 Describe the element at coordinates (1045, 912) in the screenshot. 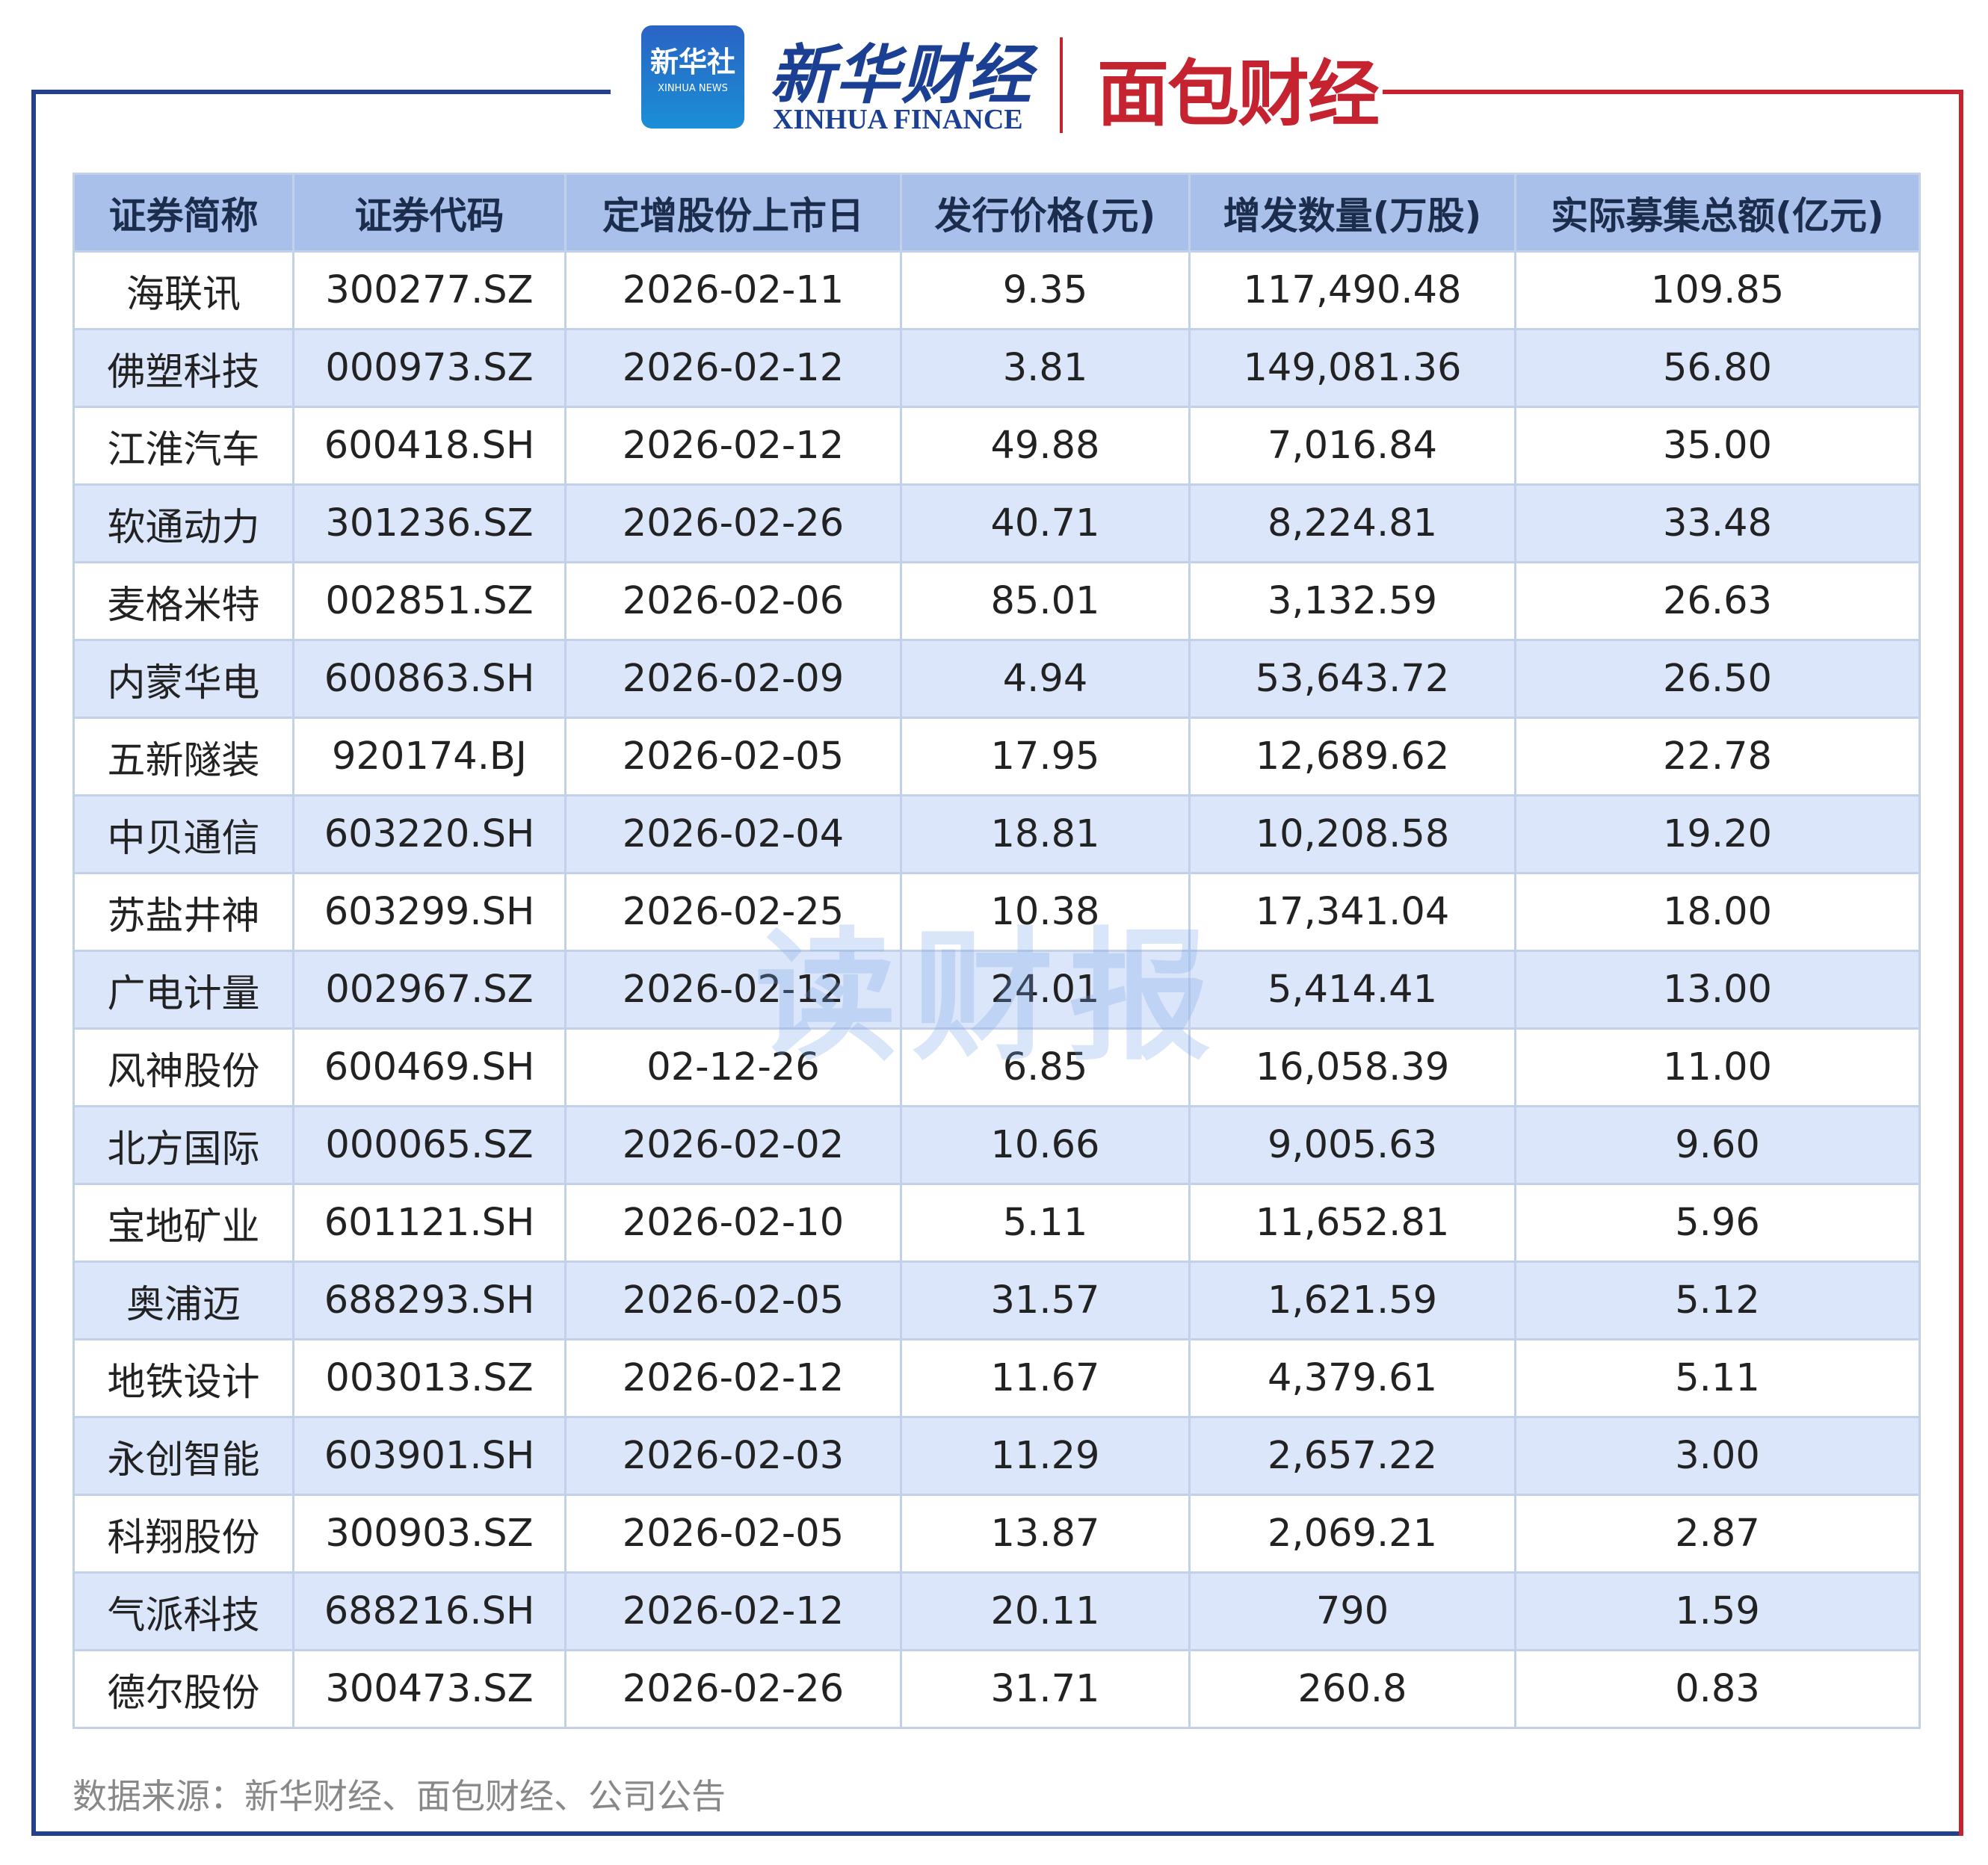

I see `table-cell: 10.38` at that location.